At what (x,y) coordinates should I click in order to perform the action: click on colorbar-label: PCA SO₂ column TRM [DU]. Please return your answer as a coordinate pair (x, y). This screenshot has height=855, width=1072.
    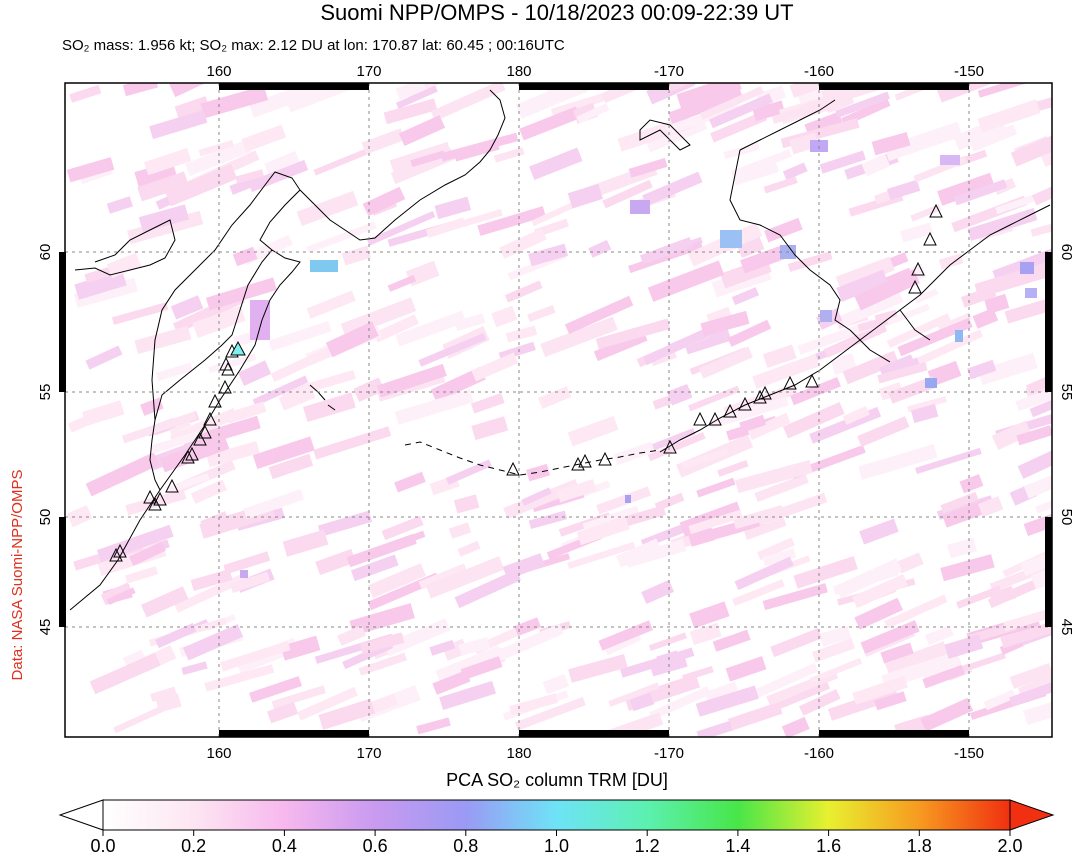
    Looking at the image, I should click on (557, 780).